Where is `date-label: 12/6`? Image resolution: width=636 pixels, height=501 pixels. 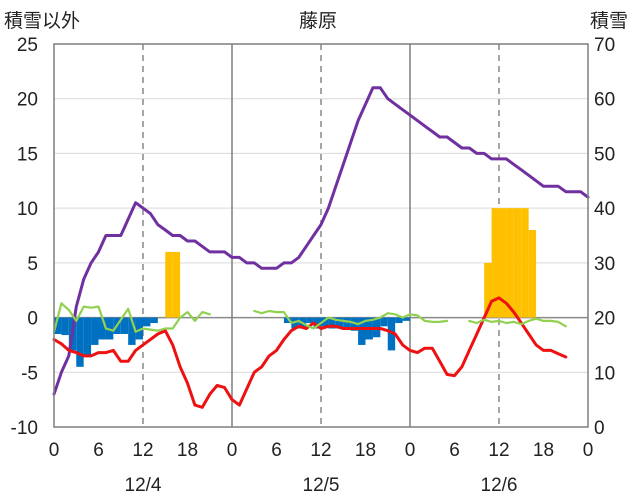
date-label: 12/6 is located at coordinates (499, 485).